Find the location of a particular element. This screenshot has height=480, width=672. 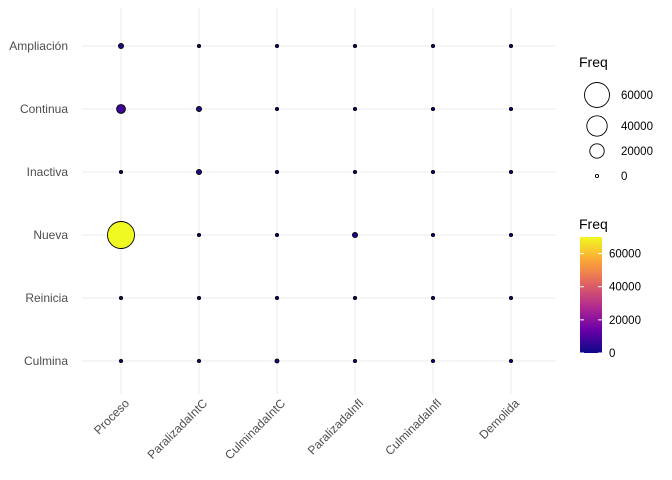

point-nueva-culminadainfl is located at coordinates (433, 235).